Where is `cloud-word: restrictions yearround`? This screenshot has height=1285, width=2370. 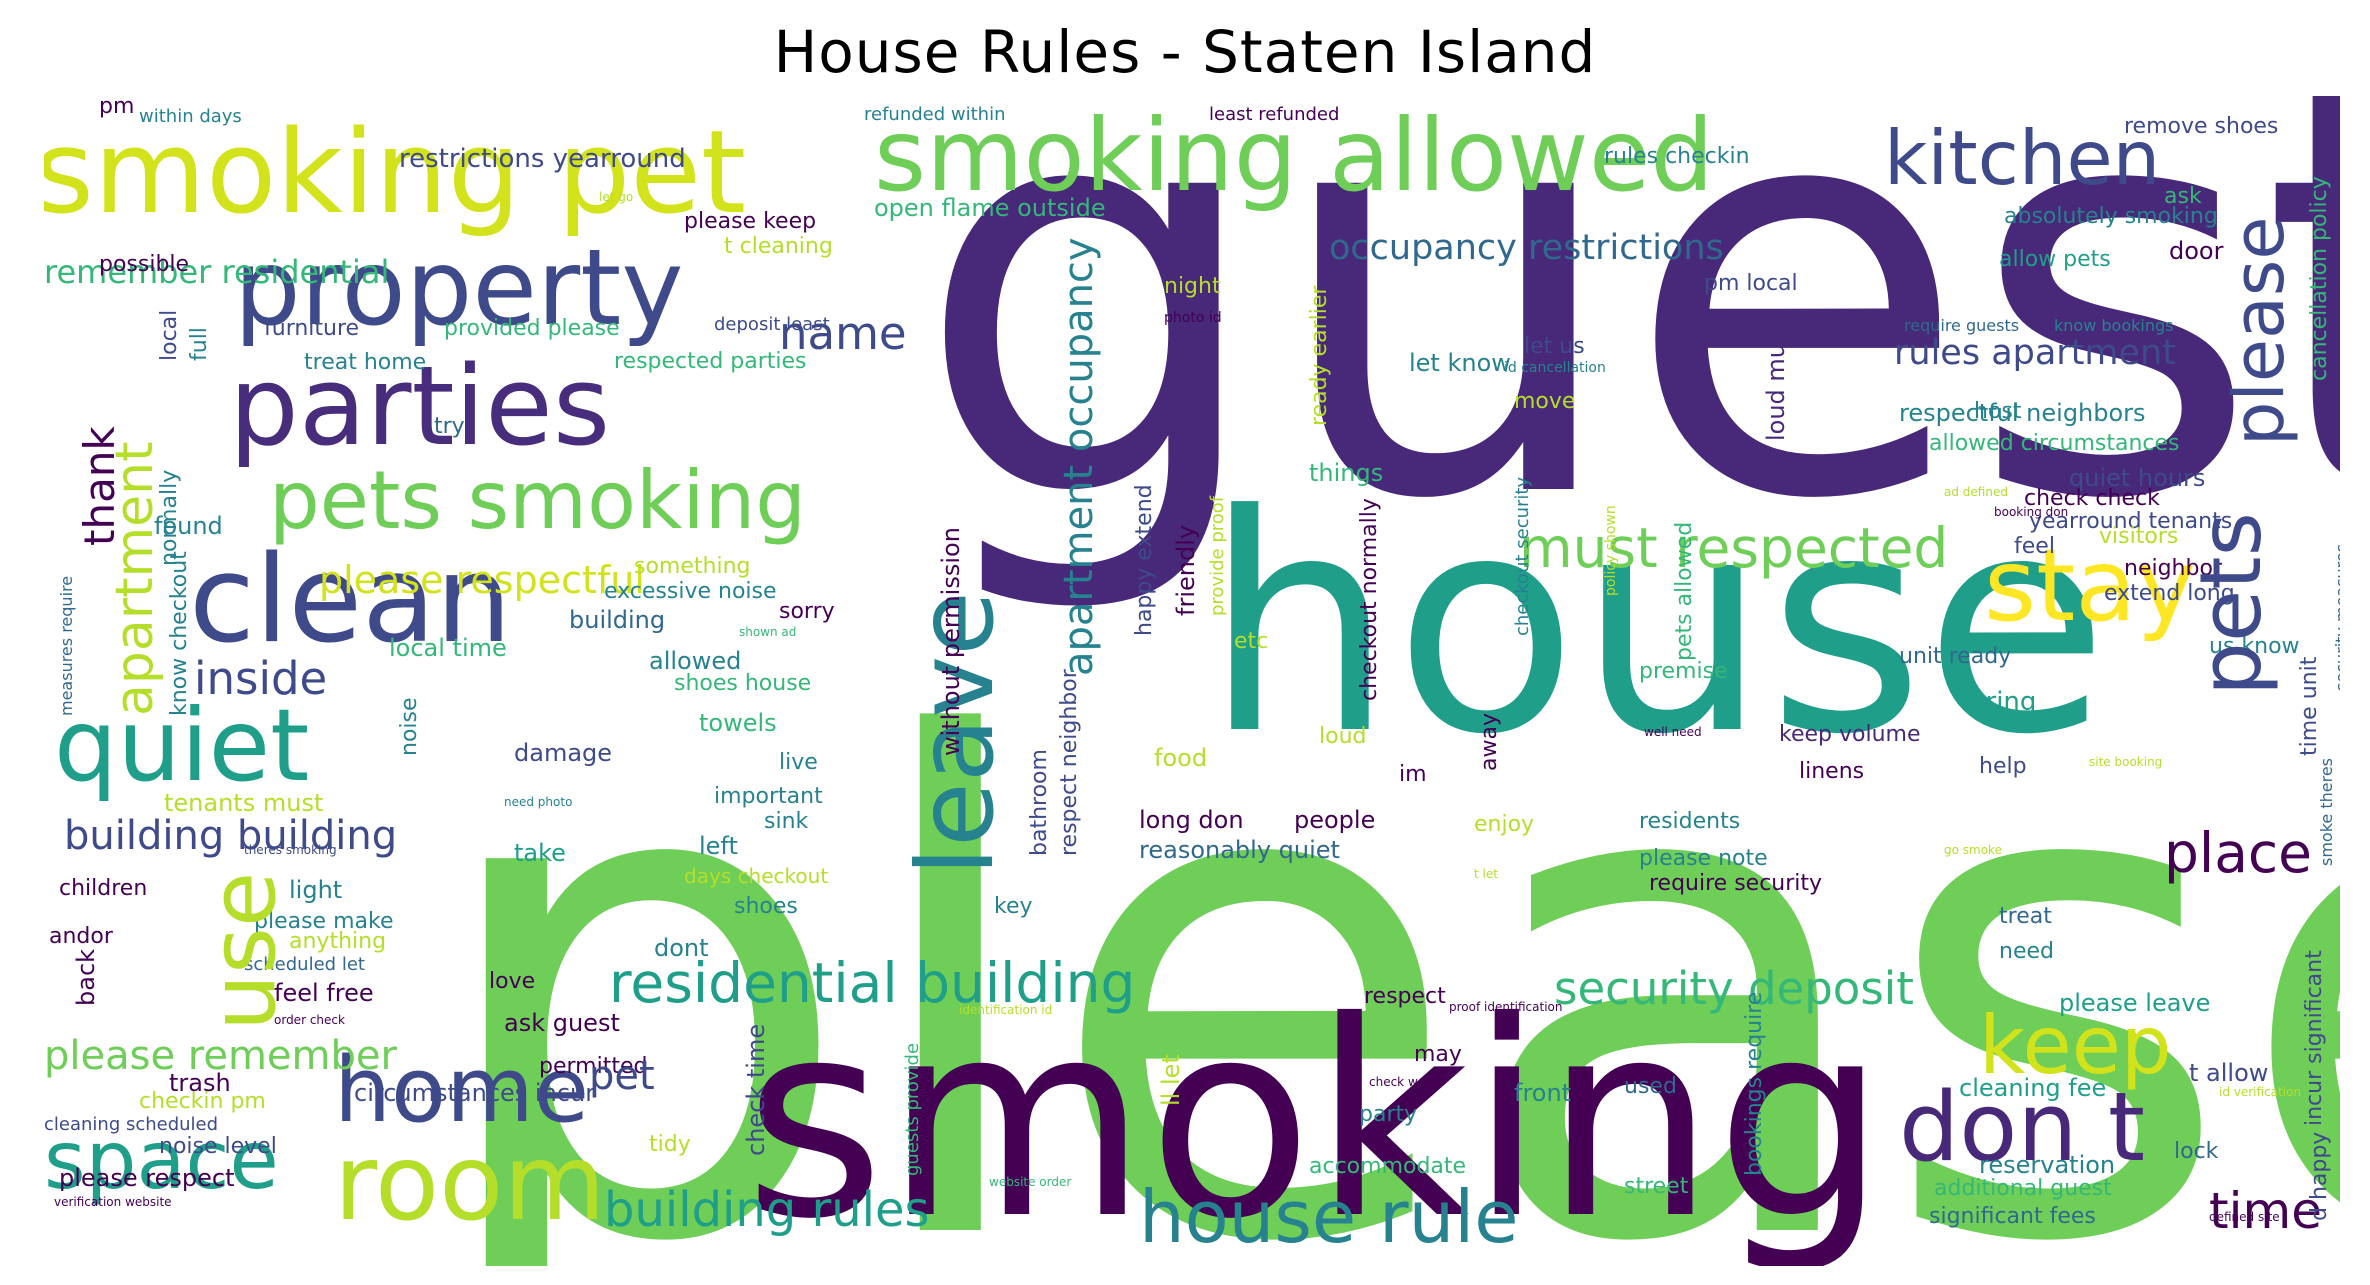 cloud-word: restrictions yearround is located at coordinates (542, 159).